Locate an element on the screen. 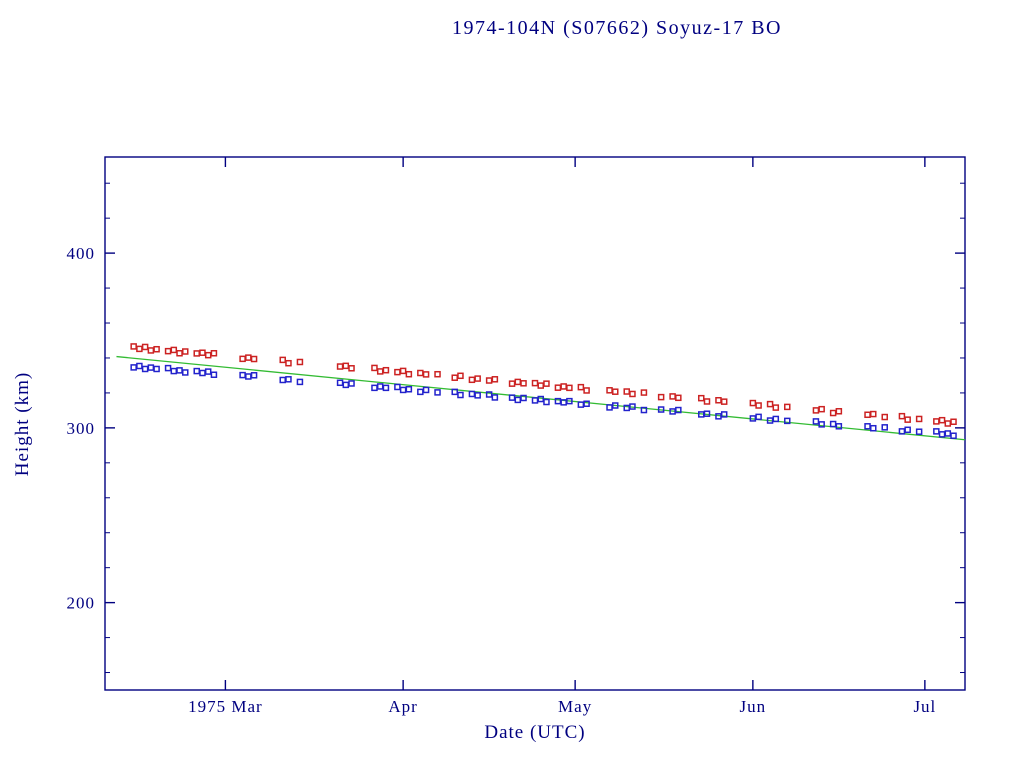 The height and width of the screenshot is (768, 1024). x-tick-label: Jul is located at coordinates (924, 706).